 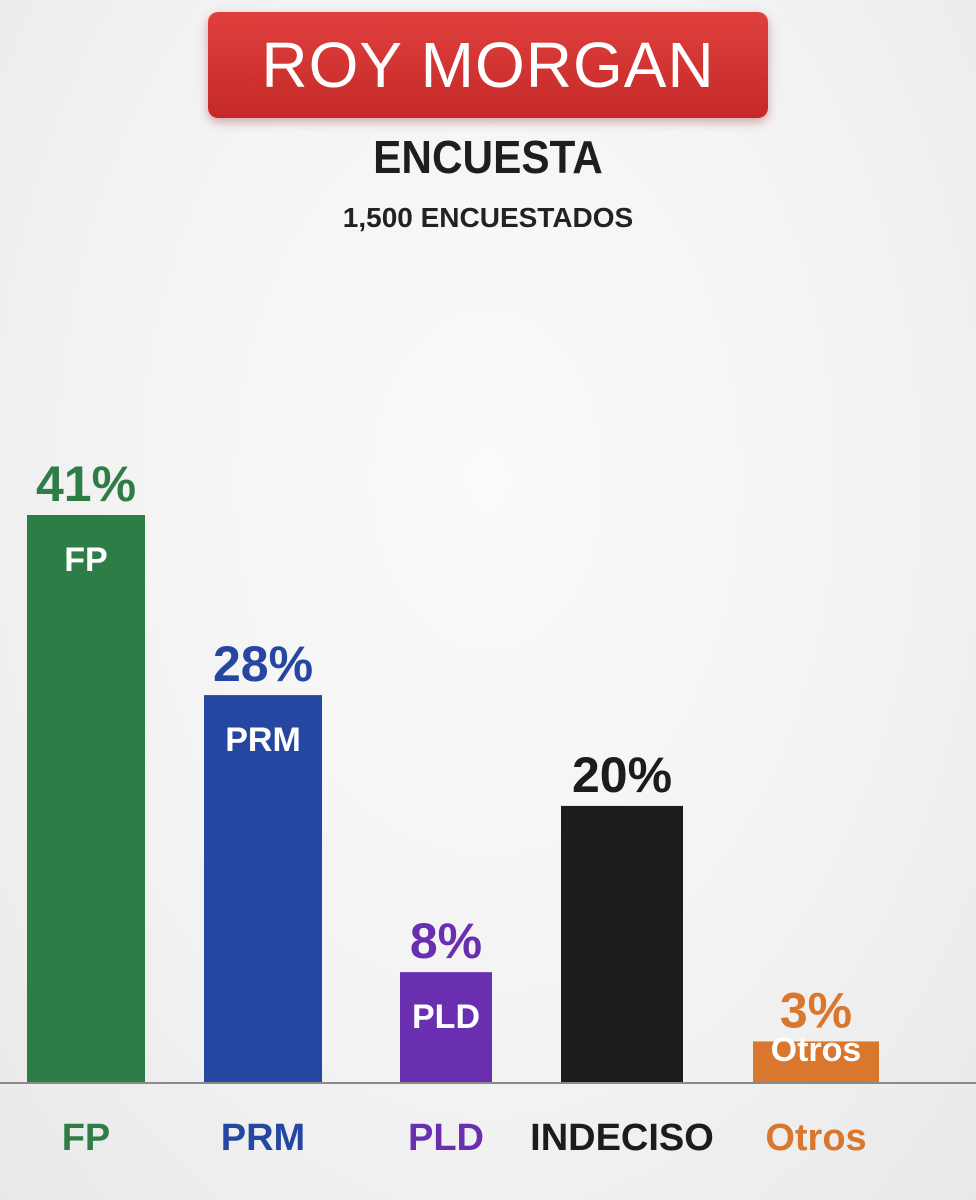 What do you see at coordinates (622, 1138) in the screenshot?
I see `category-label-indeciso: INDECISO` at bounding box center [622, 1138].